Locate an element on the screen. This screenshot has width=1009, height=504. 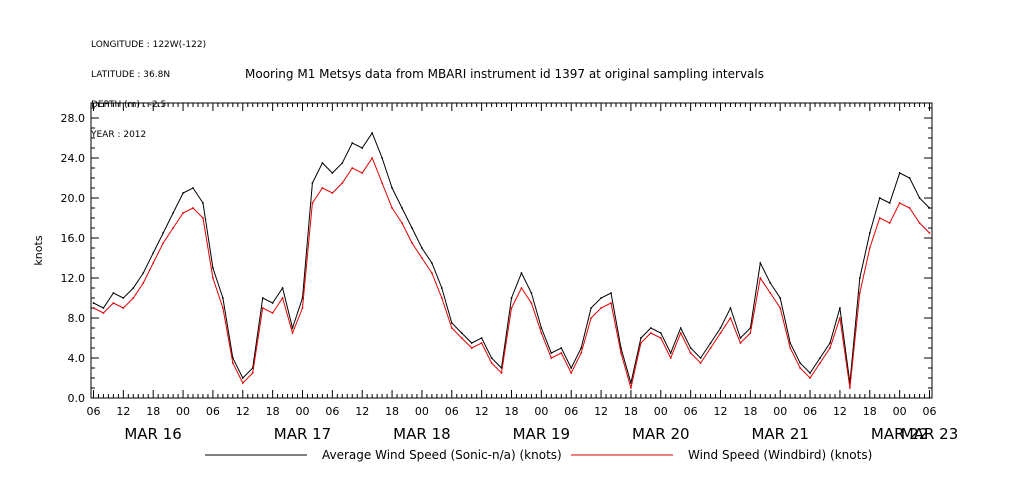
longitude-text: LONGITUDE : 122W(-122) is located at coordinates (149, 45).